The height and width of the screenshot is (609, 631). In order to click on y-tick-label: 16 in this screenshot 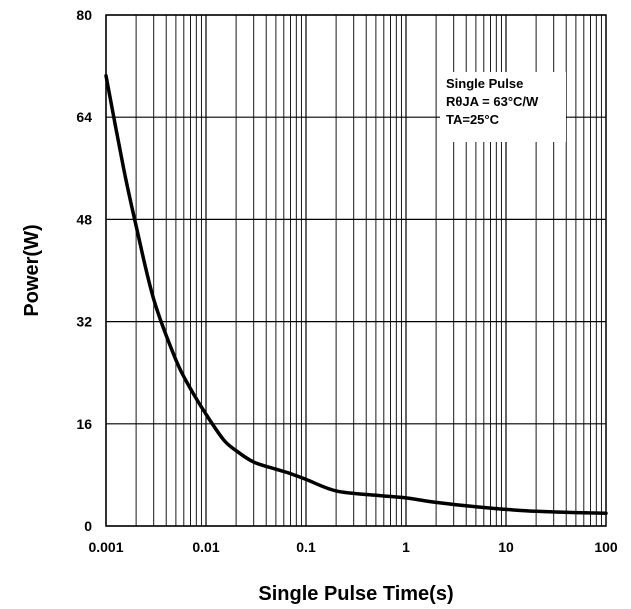, I will do `click(84, 424)`.